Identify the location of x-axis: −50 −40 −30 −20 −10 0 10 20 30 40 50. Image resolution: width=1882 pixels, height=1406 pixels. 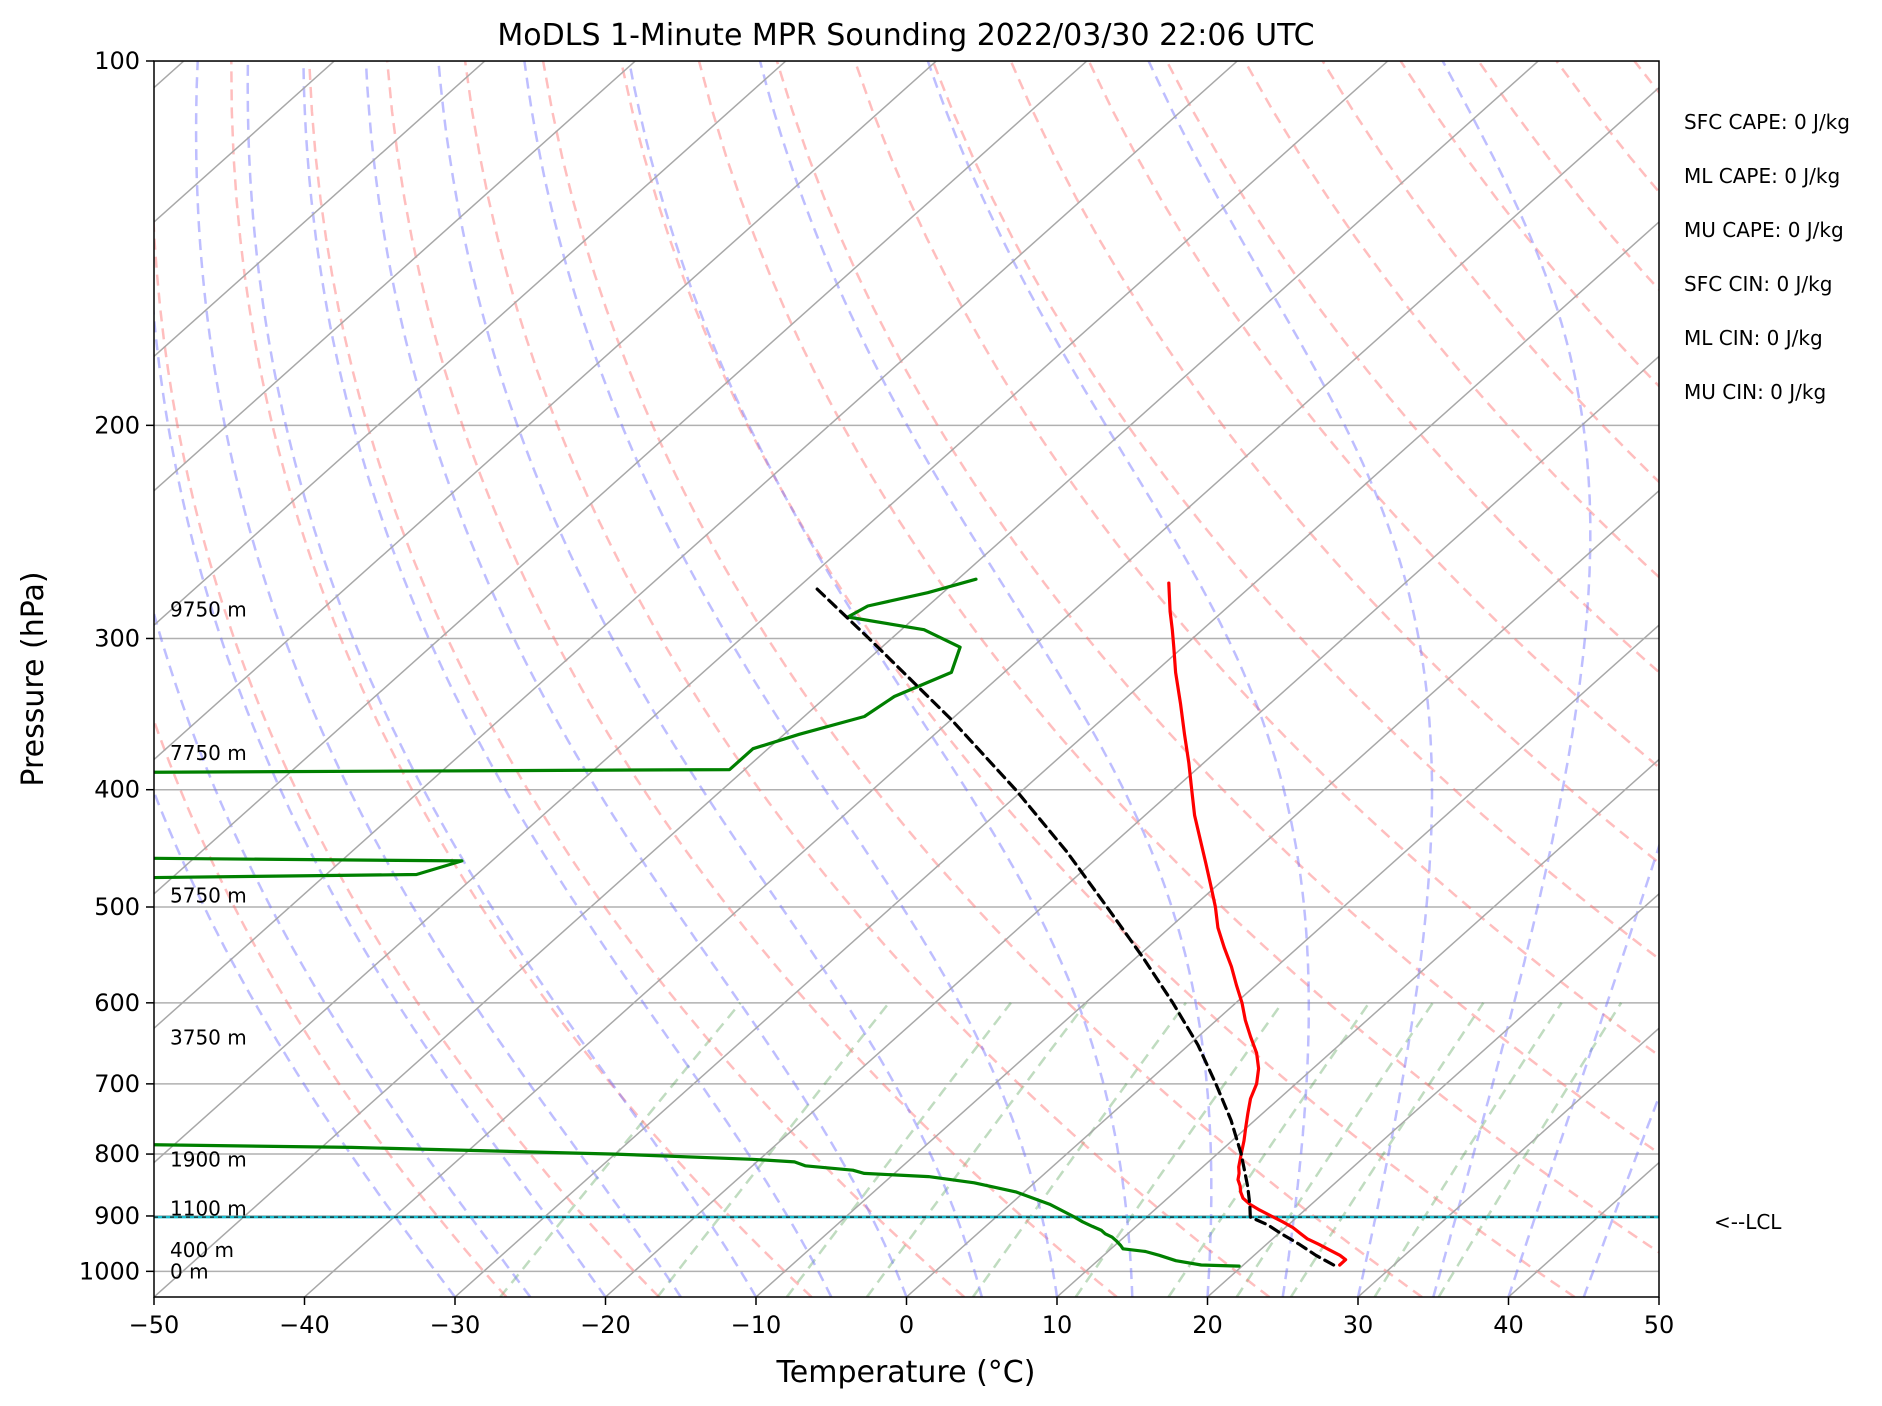
(902, 1318).